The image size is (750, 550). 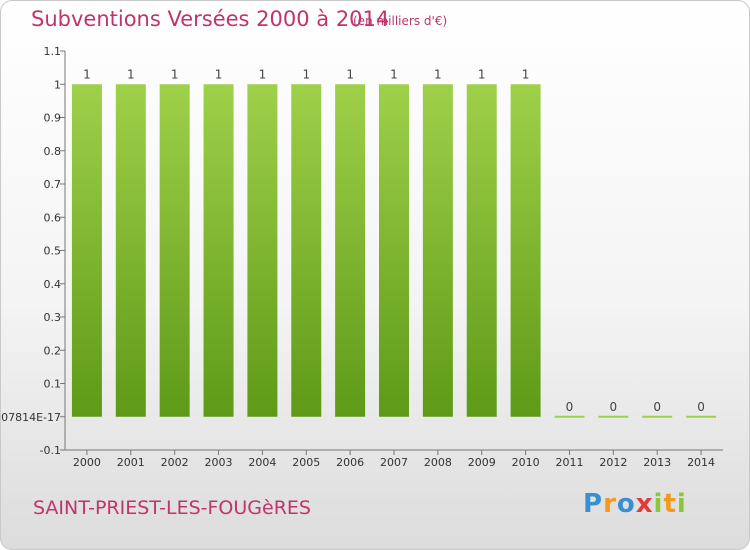 What do you see at coordinates (350, 462) in the screenshot?
I see `x-tick-label: 2006` at bounding box center [350, 462].